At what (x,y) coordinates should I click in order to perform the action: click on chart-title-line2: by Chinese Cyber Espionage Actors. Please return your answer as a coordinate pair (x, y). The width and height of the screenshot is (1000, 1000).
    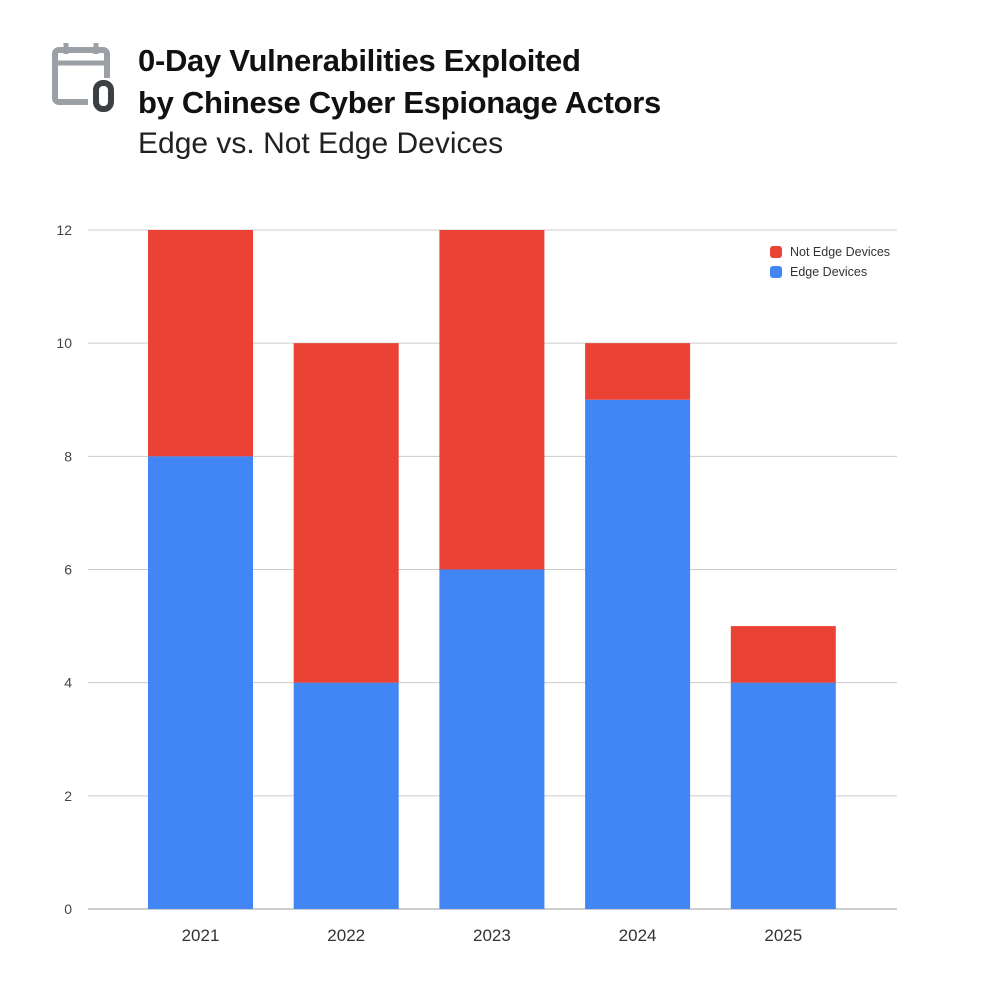
    Looking at the image, I should click on (399, 102).